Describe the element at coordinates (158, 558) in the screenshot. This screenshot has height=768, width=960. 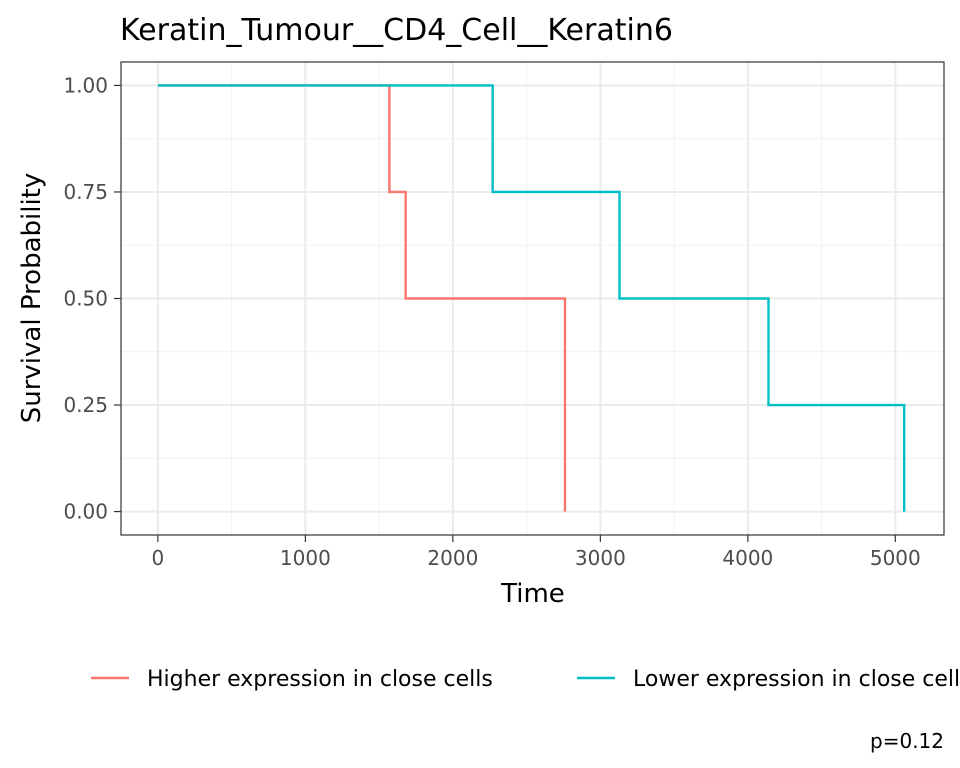
I see `x-tick-label: 0` at that location.